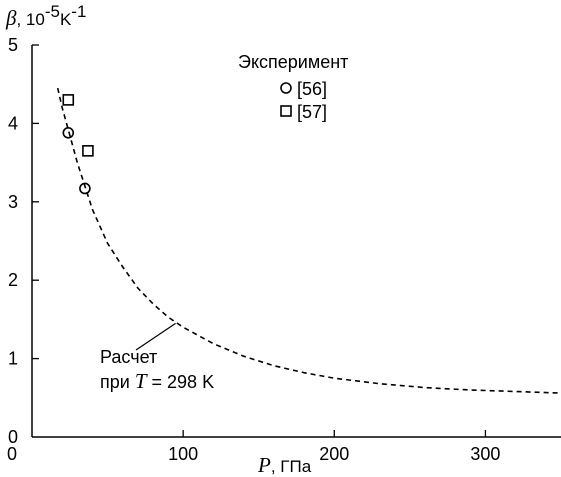  I want to click on y-tick-label: 4, so click(13, 123).